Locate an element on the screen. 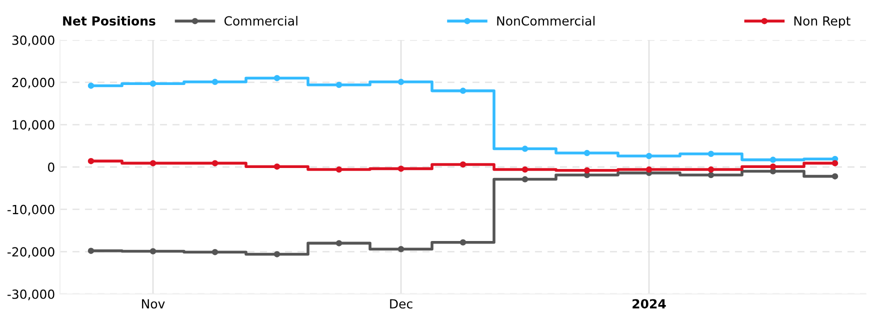 This screenshot has width=885, height=327. y-tick-label: 0 is located at coordinates (51, 167).